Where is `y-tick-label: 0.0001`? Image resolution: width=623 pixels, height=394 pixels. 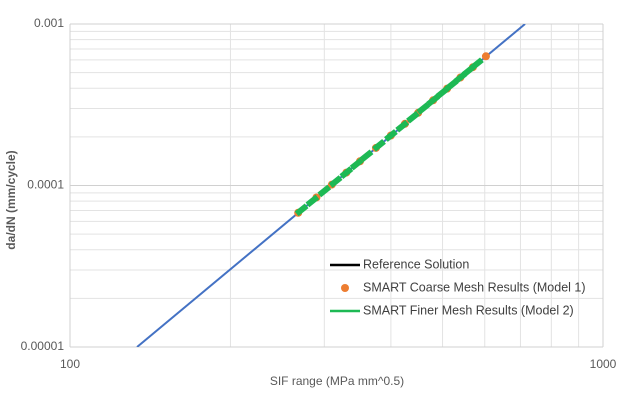
y-tick-label: 0.0001 is located at coordinates (45, 185).